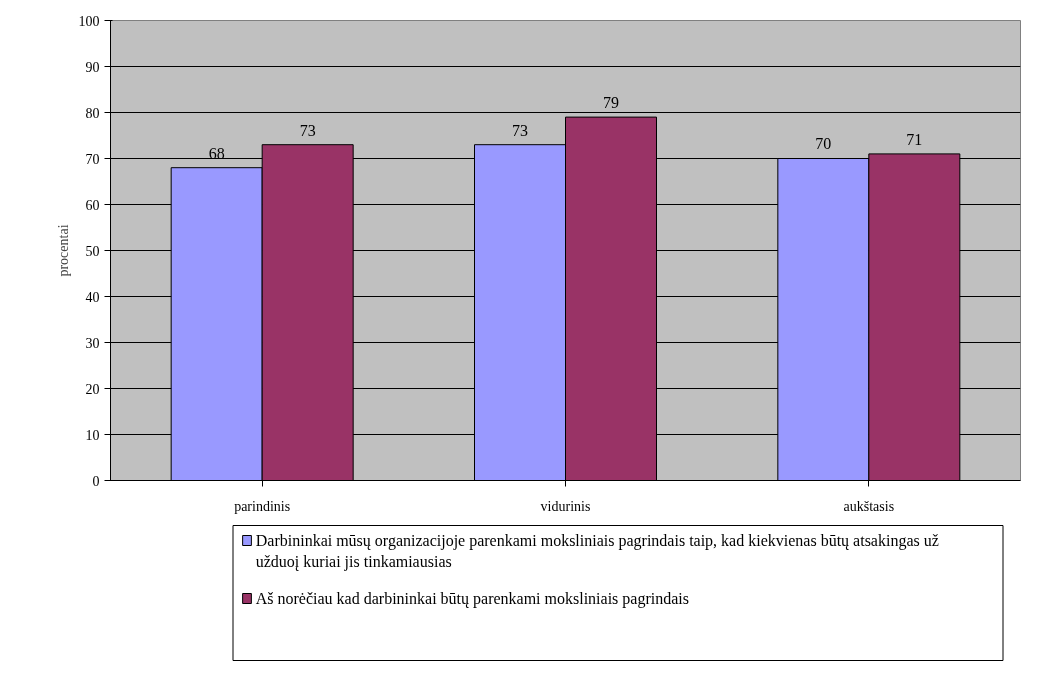 This screenshot has width=1050, height=684. I want to click on y-tick-label: 10, so click(92, 435).